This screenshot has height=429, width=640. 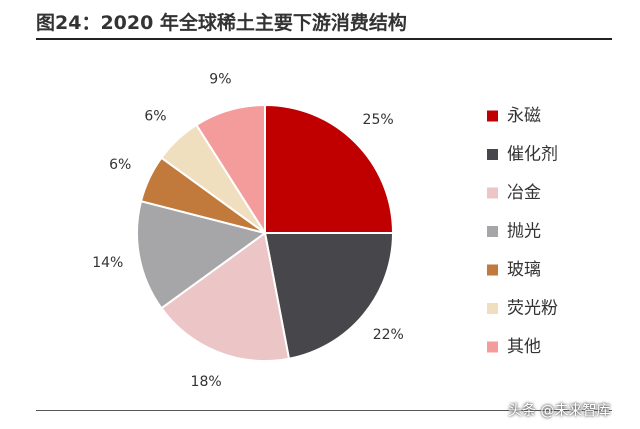 I want to click on pie-data-label-6: 9%, so click(x=220, y=79).